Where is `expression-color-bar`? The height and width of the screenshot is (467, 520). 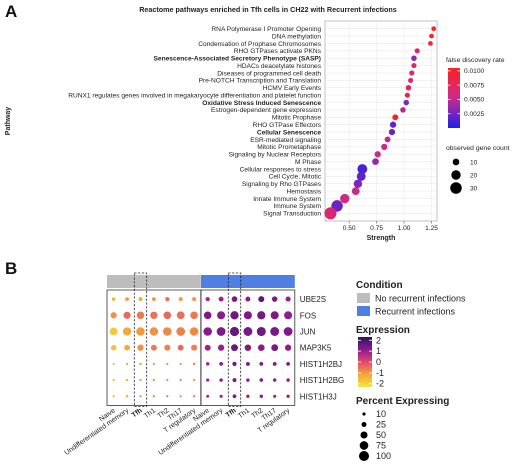
expression-color-bar is located at coordinates (365, 362).